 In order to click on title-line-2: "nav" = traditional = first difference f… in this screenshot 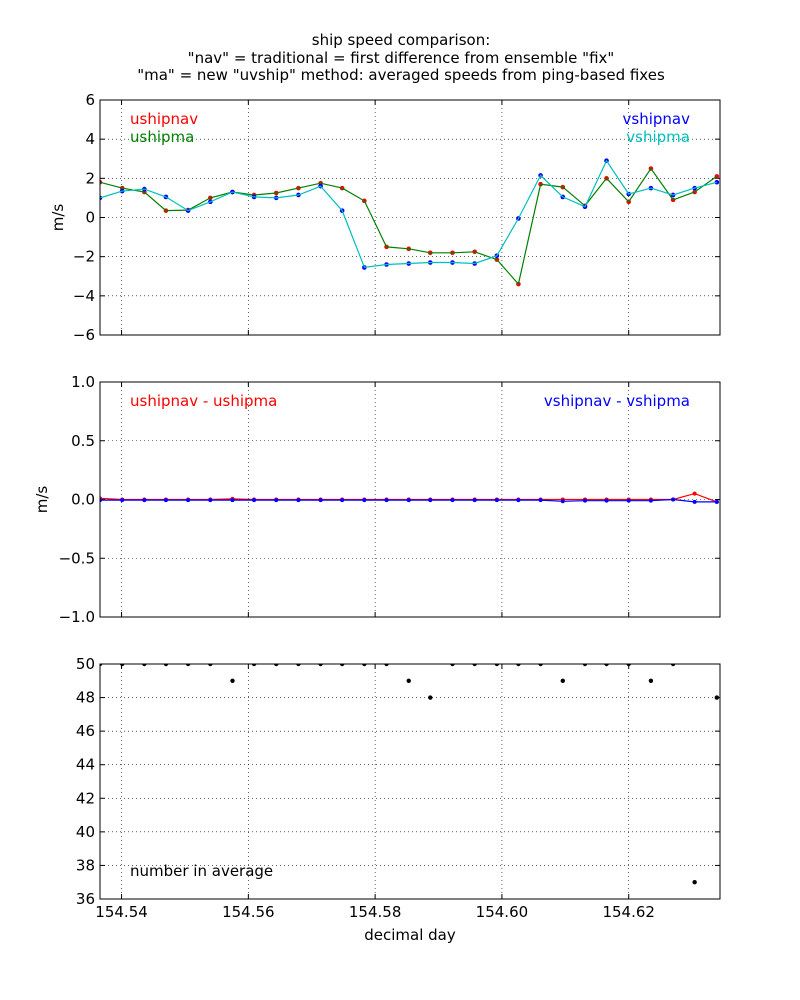, I will do `click(401, 58)`.